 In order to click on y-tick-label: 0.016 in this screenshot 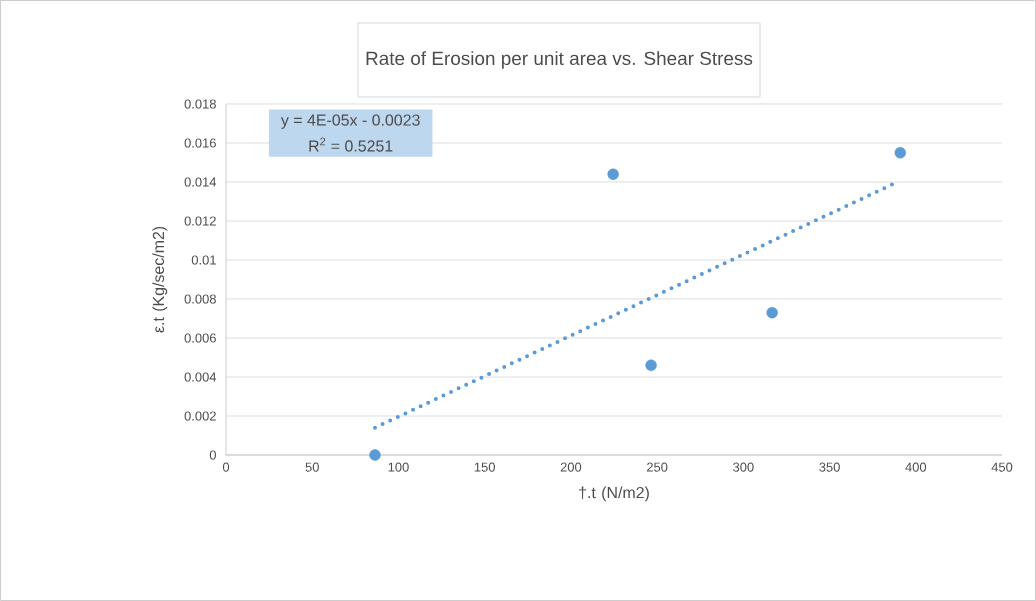, I will do `click(200, 143)`.